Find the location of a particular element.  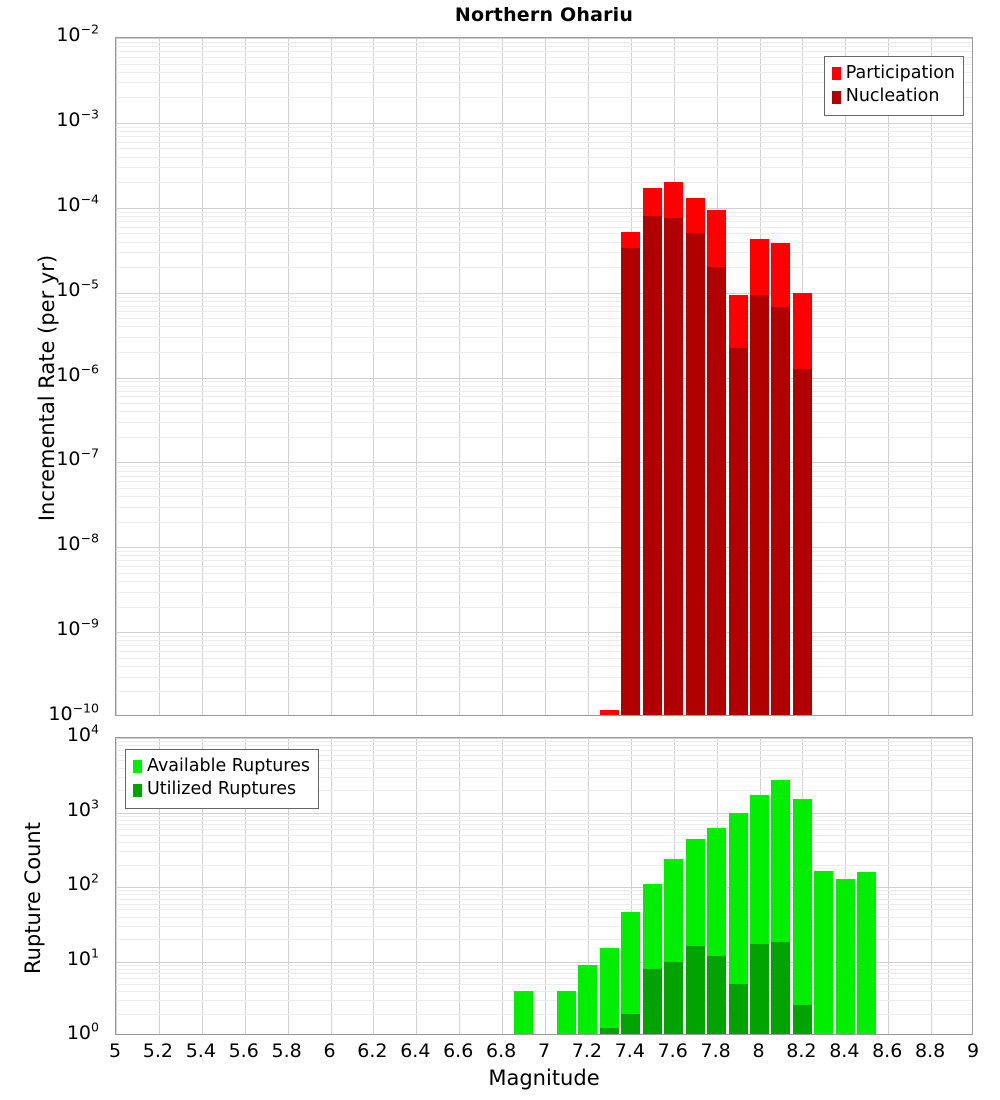

x-tick-label: 8.8 is located at coordinates (930, 1051).